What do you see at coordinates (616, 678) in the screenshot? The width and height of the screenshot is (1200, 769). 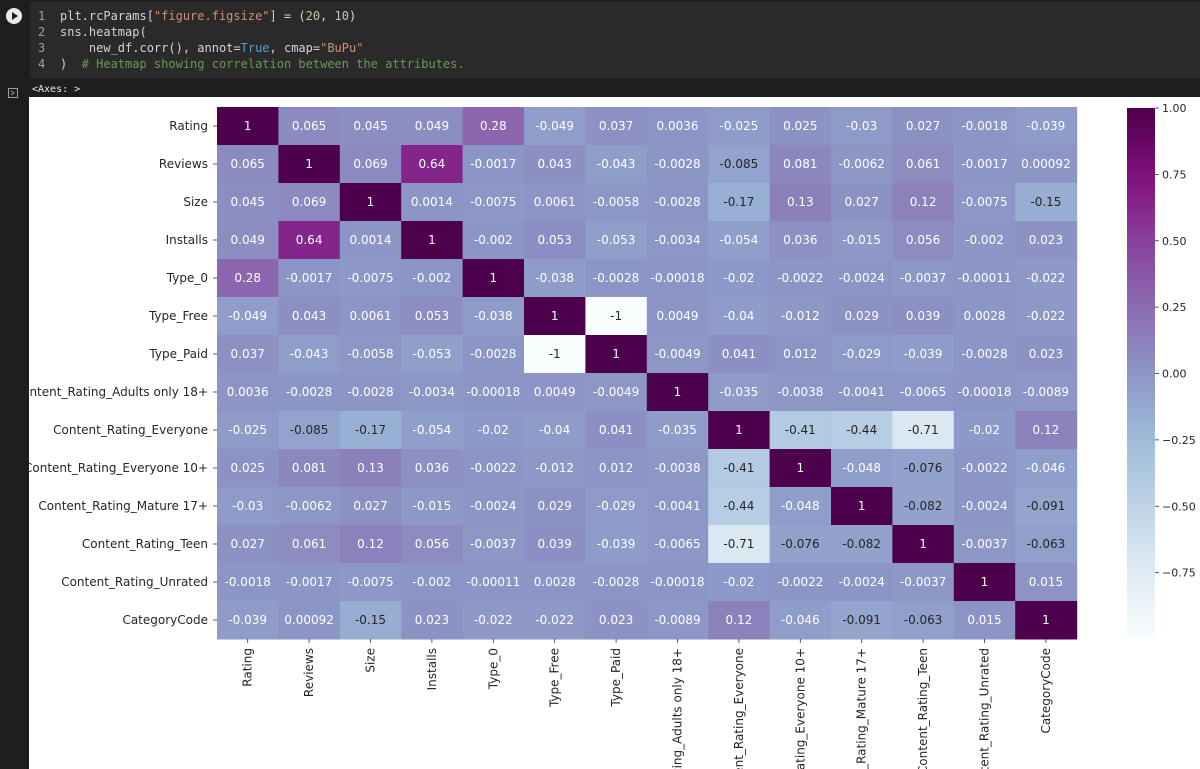 I see `x-tick-label: Type_Paid` at bounding box center [616, 678].